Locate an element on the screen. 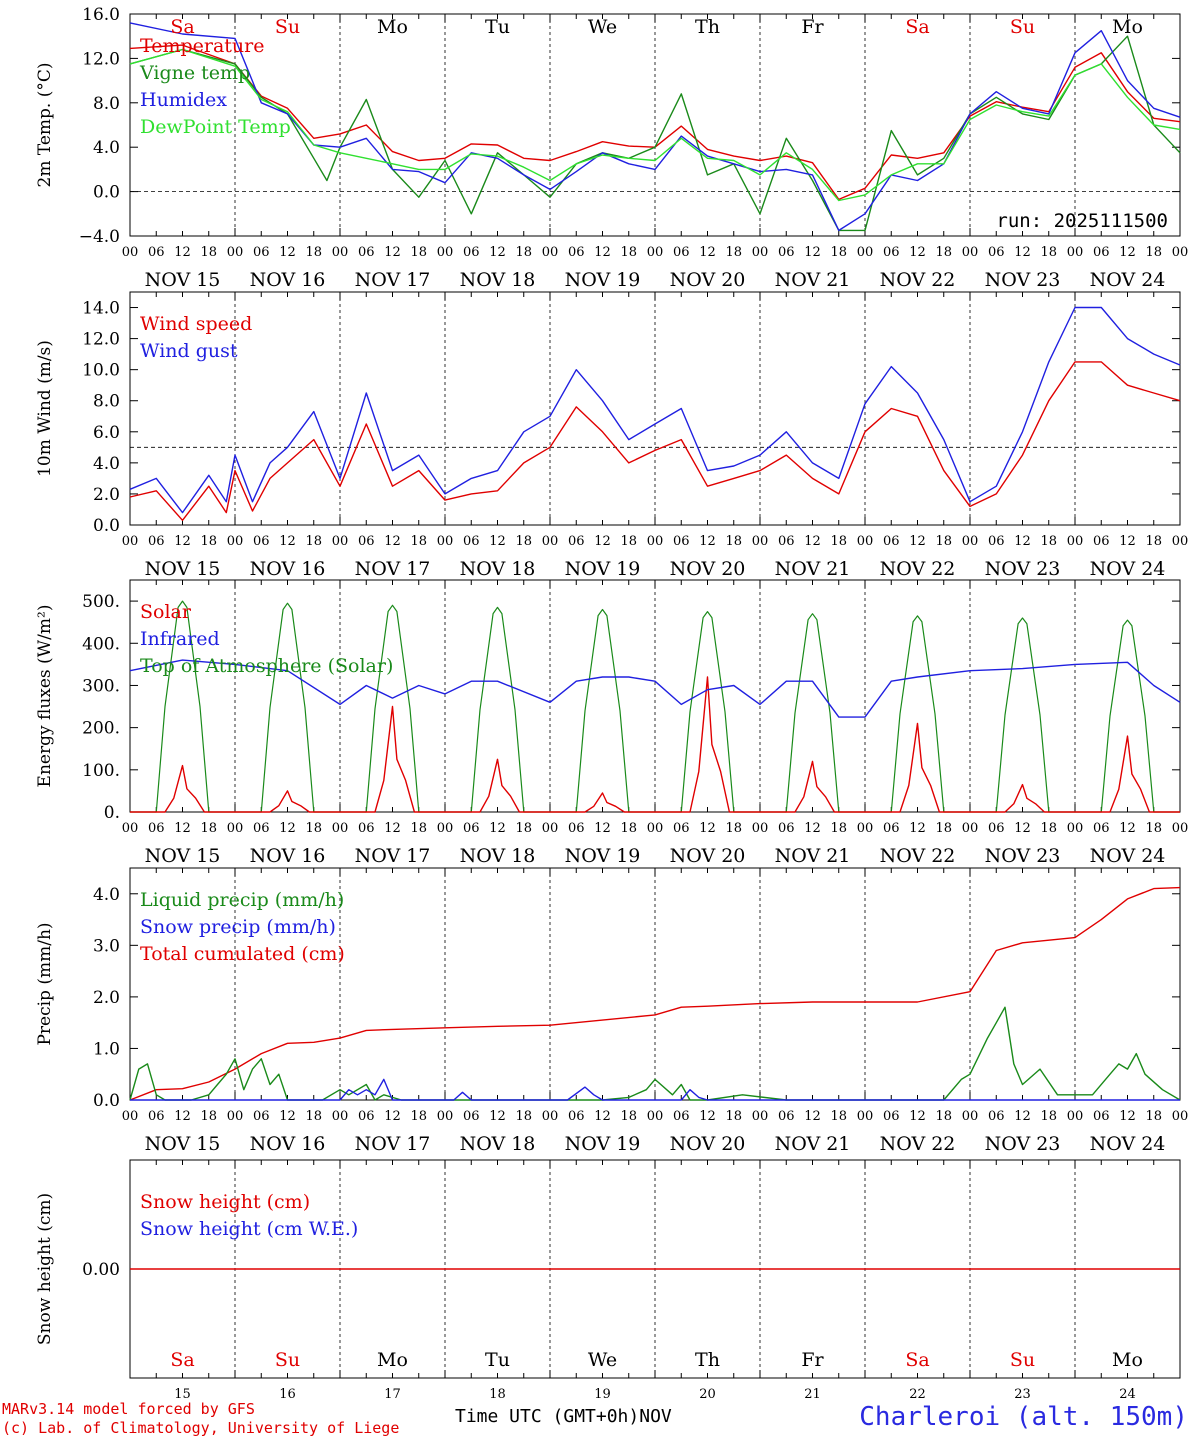 The width and height of the screenshot is (1194, 1440). weekday-label-bottom: Mo is located at coordinates (392, 1360).